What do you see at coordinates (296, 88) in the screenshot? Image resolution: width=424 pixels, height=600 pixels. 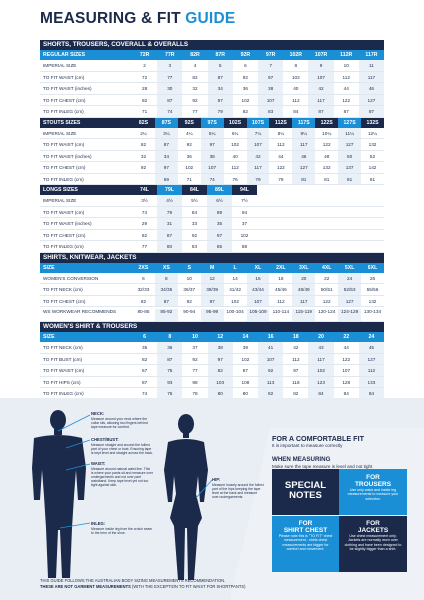 I see `table-cell: 40` at bounding box center [296, 88].